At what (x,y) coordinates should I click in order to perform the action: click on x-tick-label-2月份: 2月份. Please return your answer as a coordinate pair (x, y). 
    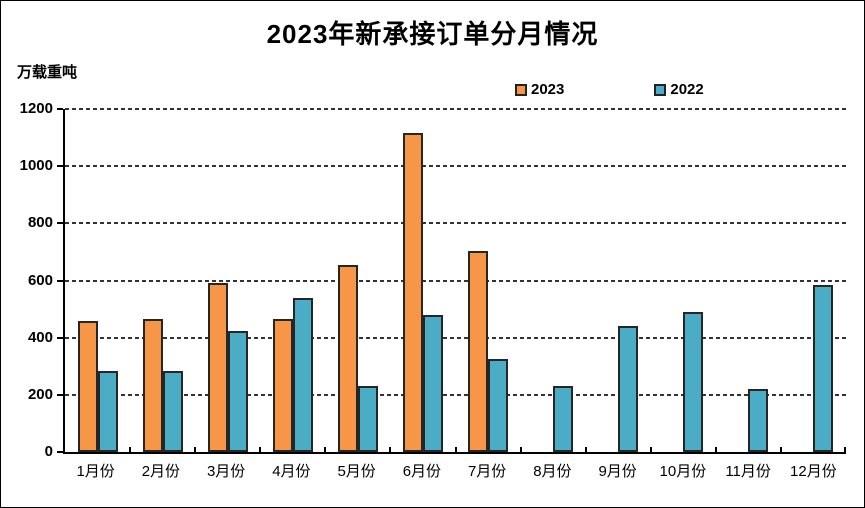
    Looking at the image, I should click on (161, 471).